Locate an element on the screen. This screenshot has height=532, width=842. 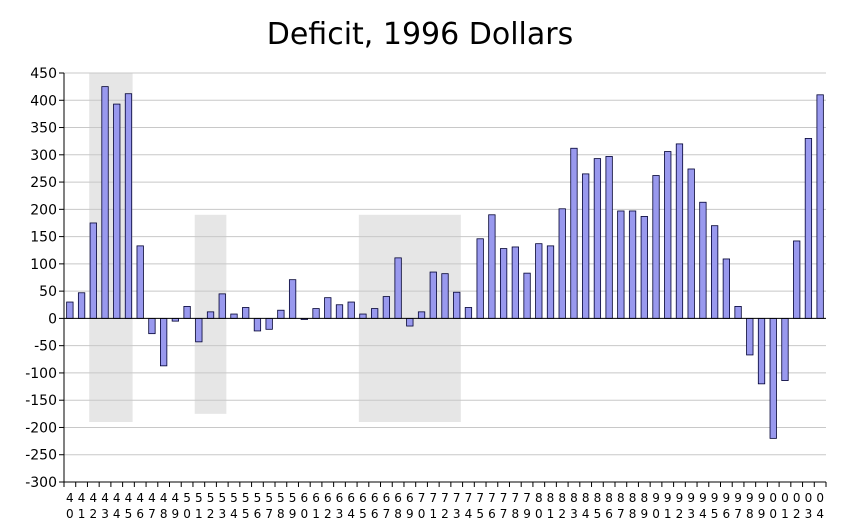
bar-1953 is located at coordinates (222, 306).